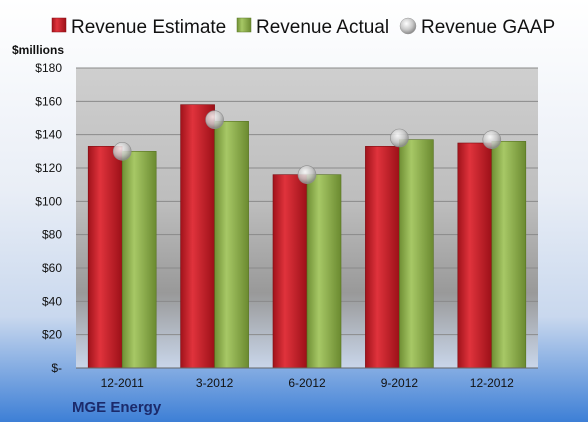 The width and height of the screenshot is (588, 422). Describe the element at coordinates (488, 27) in the screenshot. I see `legend-label-gaap: Revenue GAAP` at that location.